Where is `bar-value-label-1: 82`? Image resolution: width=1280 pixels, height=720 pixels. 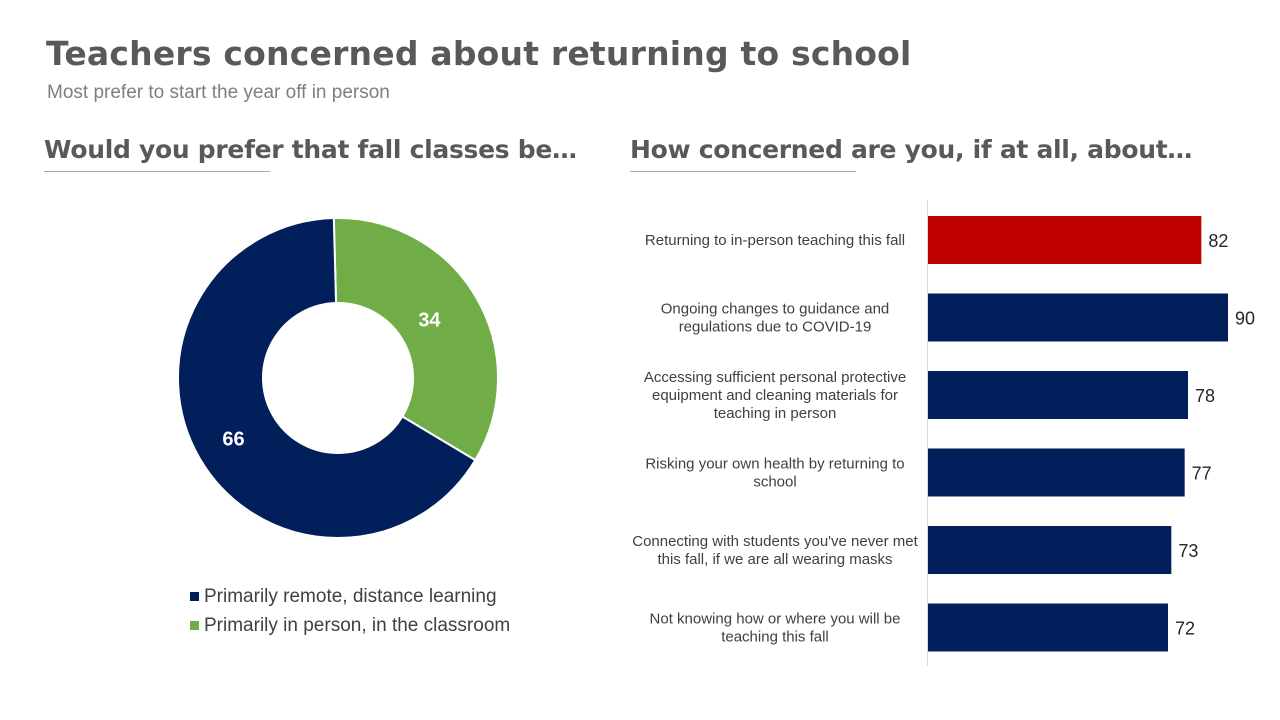 bar-value-label-1: 82 is located at coordinates (1218, 241).